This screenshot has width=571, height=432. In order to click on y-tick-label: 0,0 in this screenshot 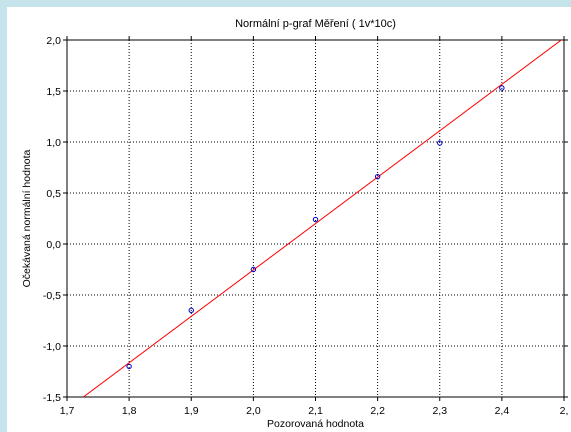, I will do `click(53, 245)`.